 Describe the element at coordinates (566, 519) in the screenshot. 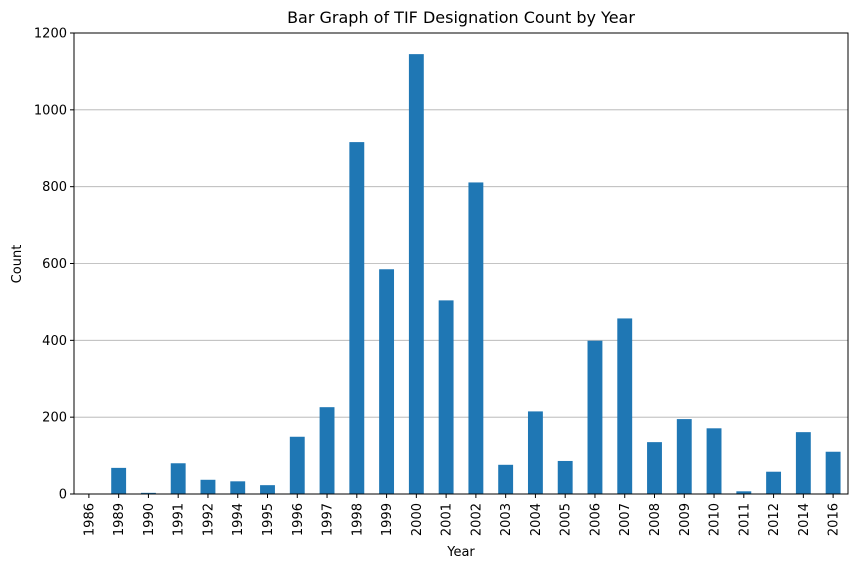

I see `x-tick-label: 2005` at that location.